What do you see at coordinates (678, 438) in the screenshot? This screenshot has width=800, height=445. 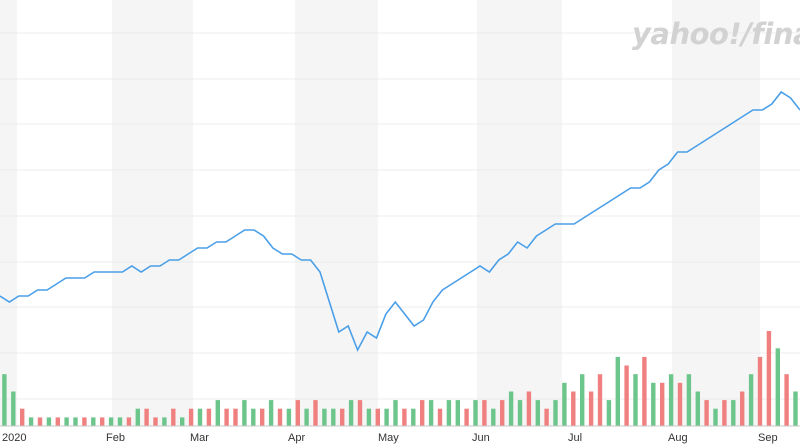 I see `x-tick-label: Aug` at bounding box center [678, 438].